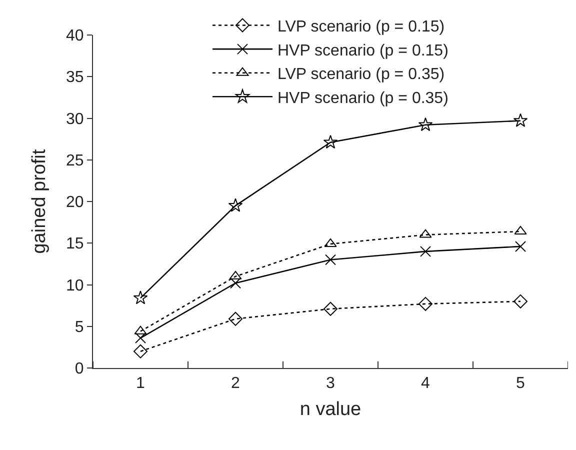 The height and width of the screenshot is (450, 576). What do you see at coordinates (331, 409) in the screenshot?
I see `x-axis-title: n value` at bounding box center [331, 409].